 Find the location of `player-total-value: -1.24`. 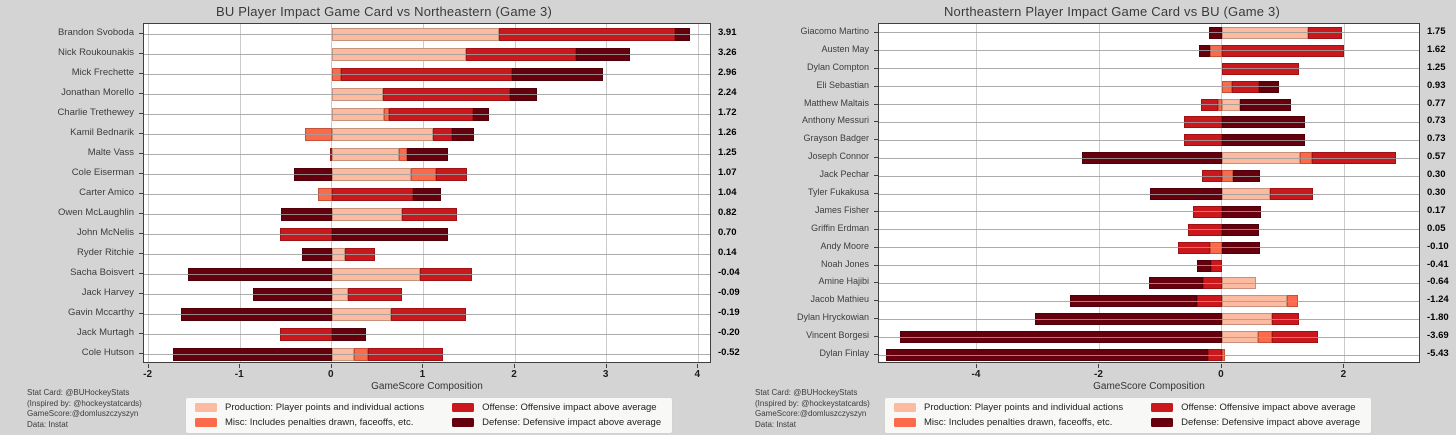

player-total-value: -1.24 is located at coordinates (1438, 300).